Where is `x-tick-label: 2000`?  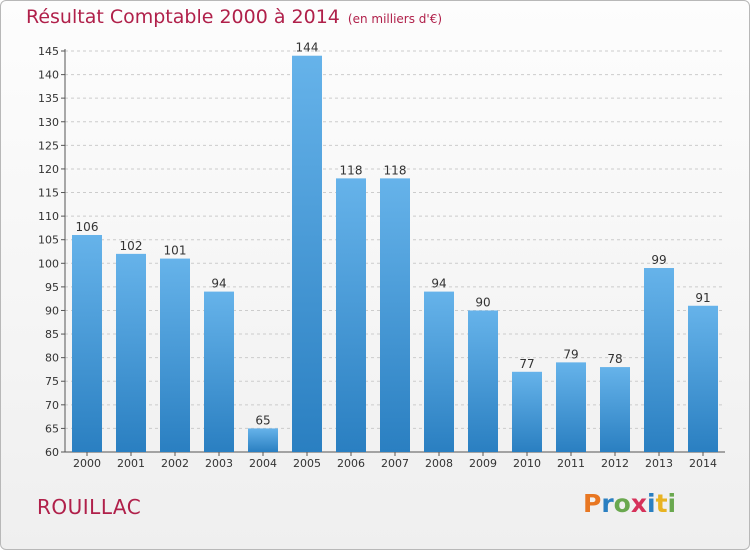
x-tick-label: 2000 is located at coordinates (87, 463).